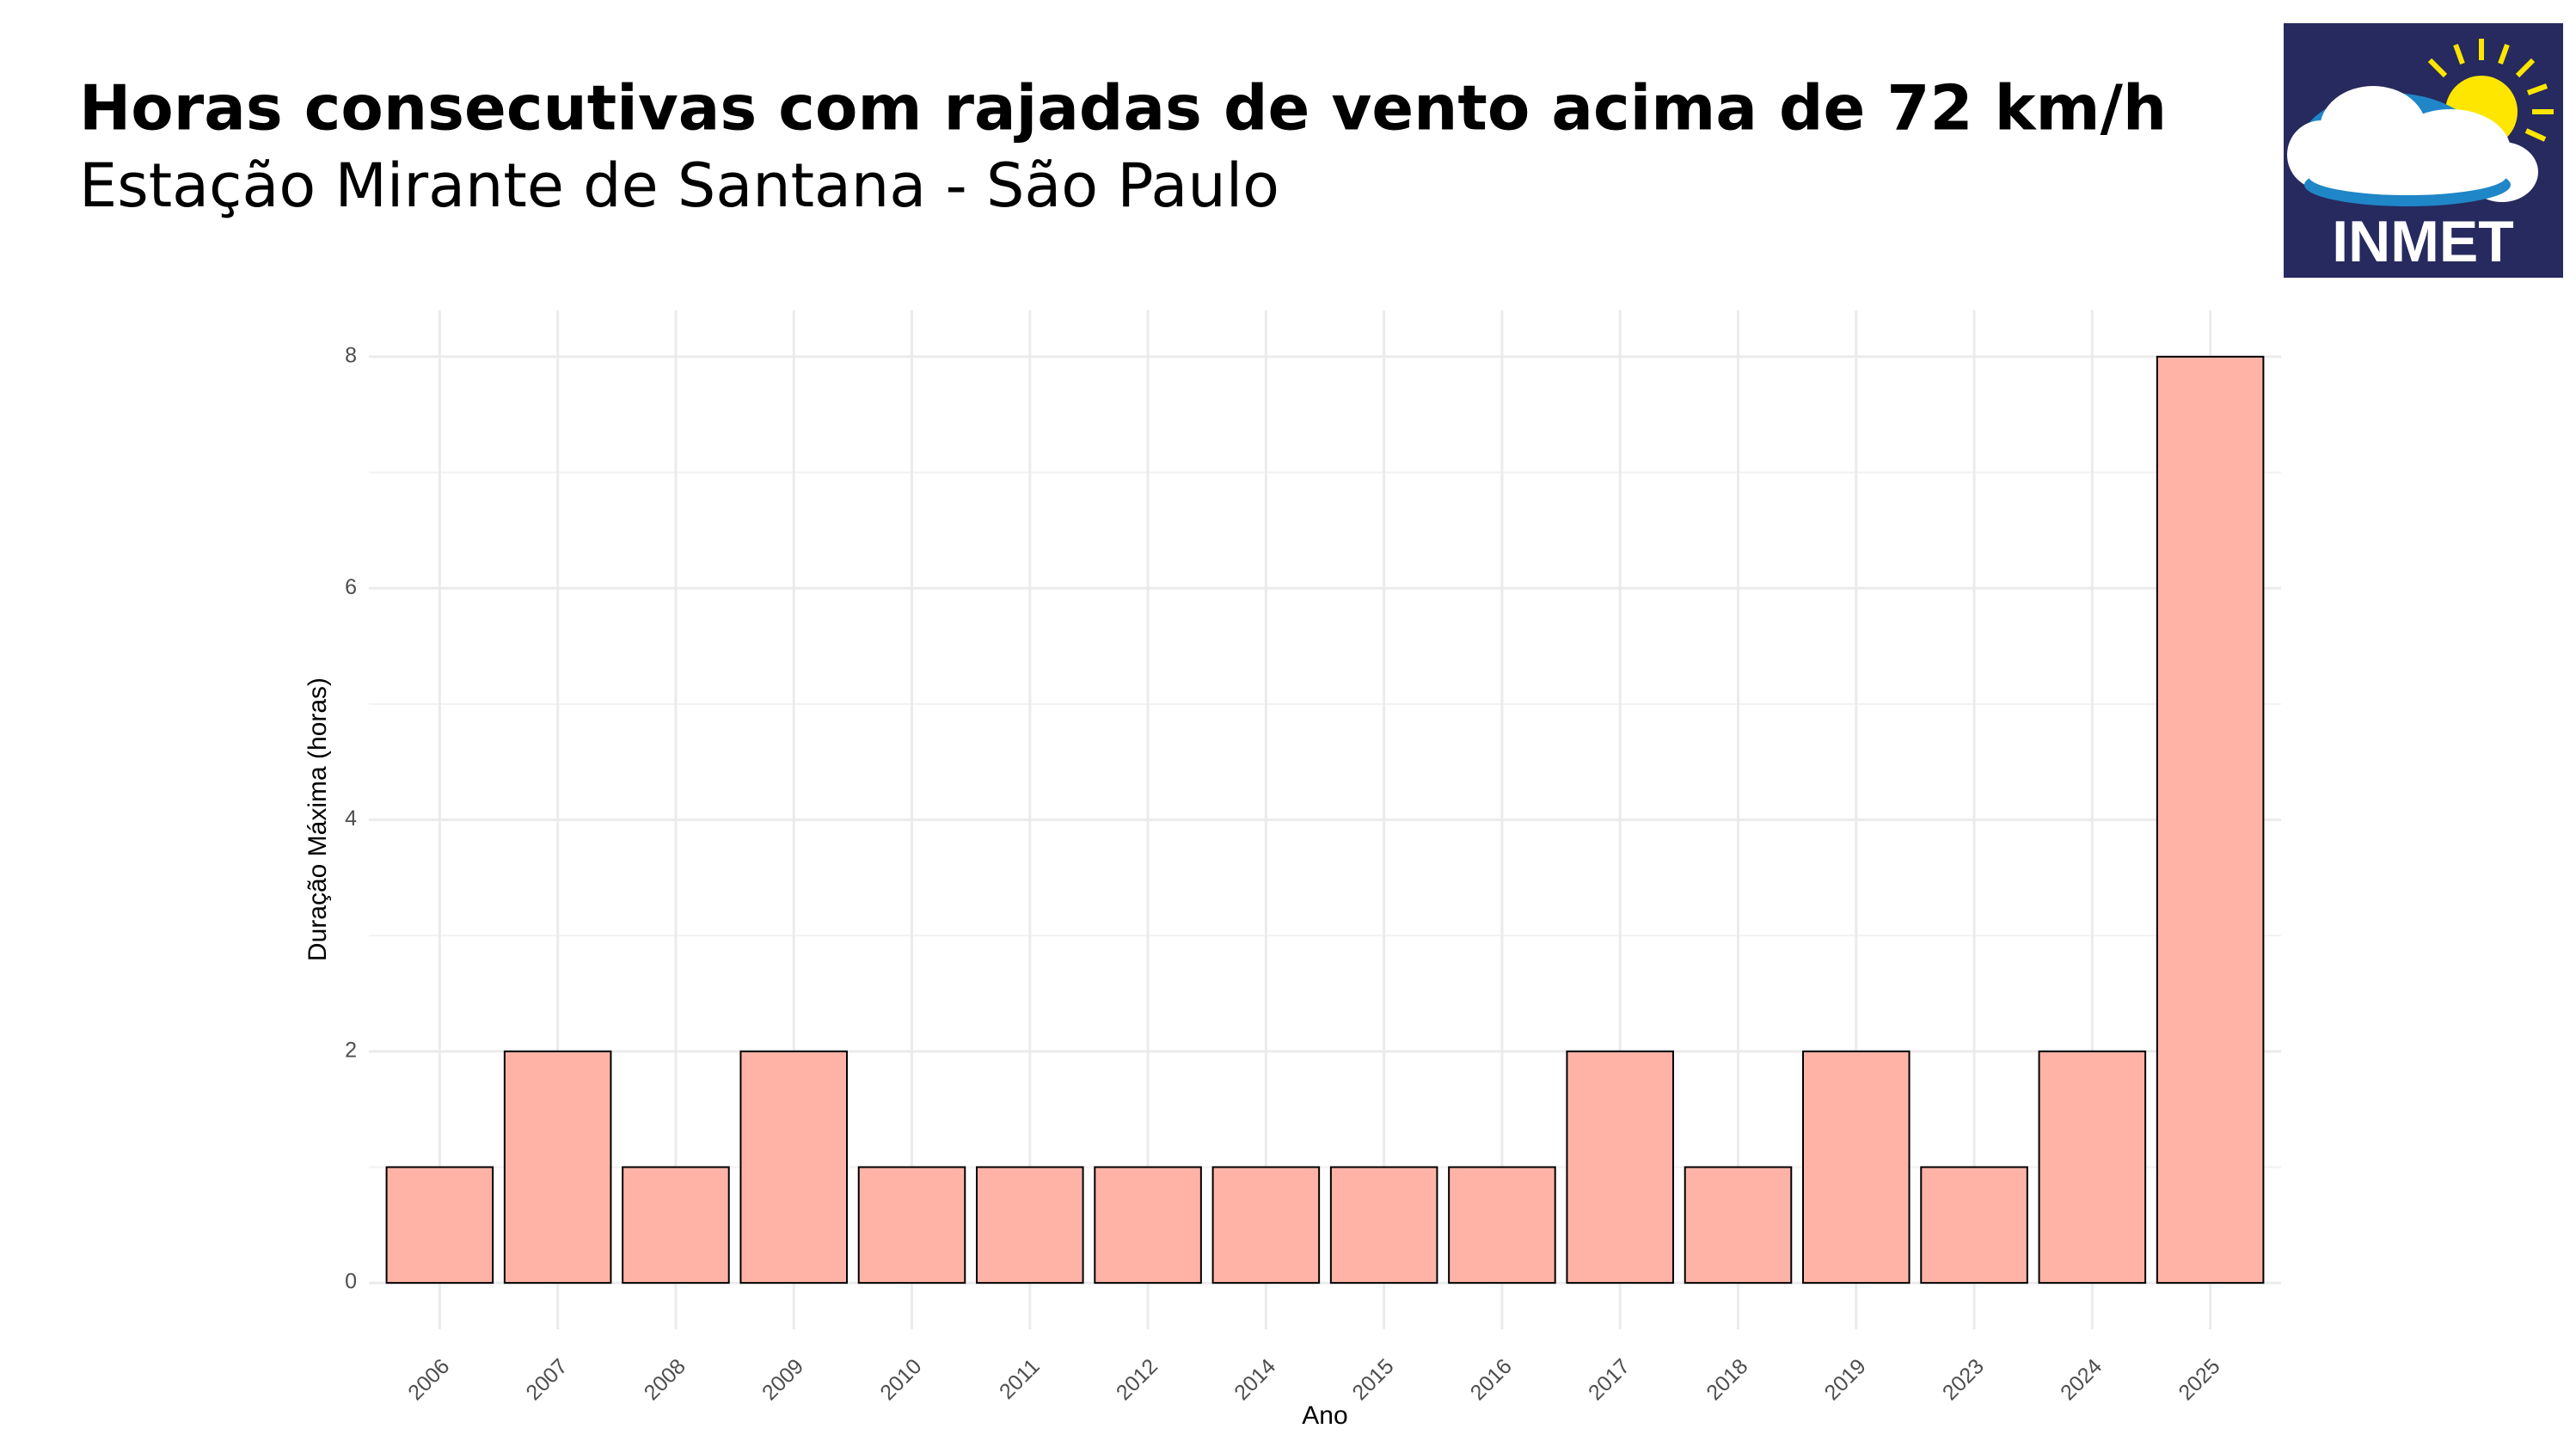 The width and height of the screenshot is (2576, 1447). Describe the element at coordinates (428, 1379) in the screenshot. I see `x-tick-label: 2006` at that location.